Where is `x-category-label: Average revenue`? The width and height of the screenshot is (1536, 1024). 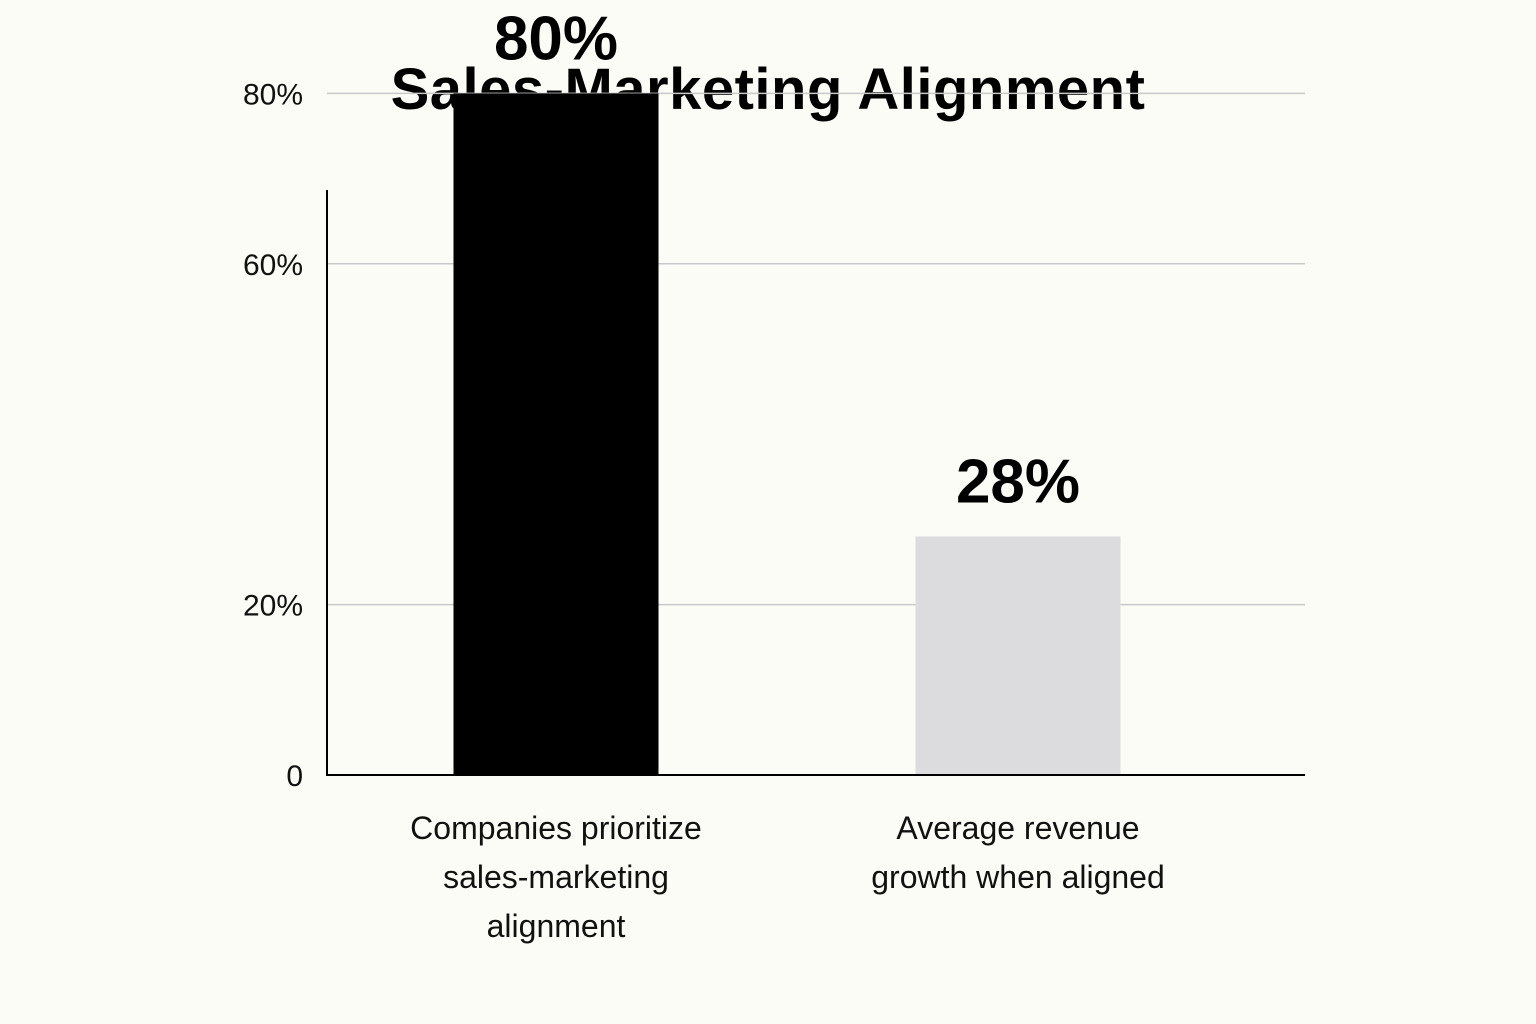
x-category-label: Average revenue is located at coordinates (1017, 828).